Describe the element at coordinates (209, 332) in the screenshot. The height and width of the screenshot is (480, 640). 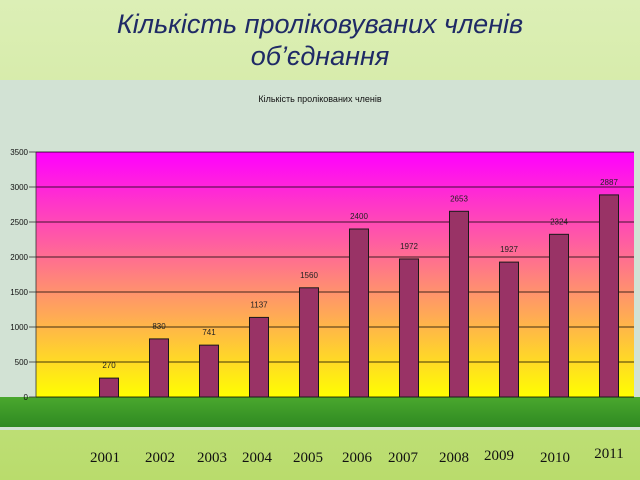
I see `data-label-2003: 741` at that location.